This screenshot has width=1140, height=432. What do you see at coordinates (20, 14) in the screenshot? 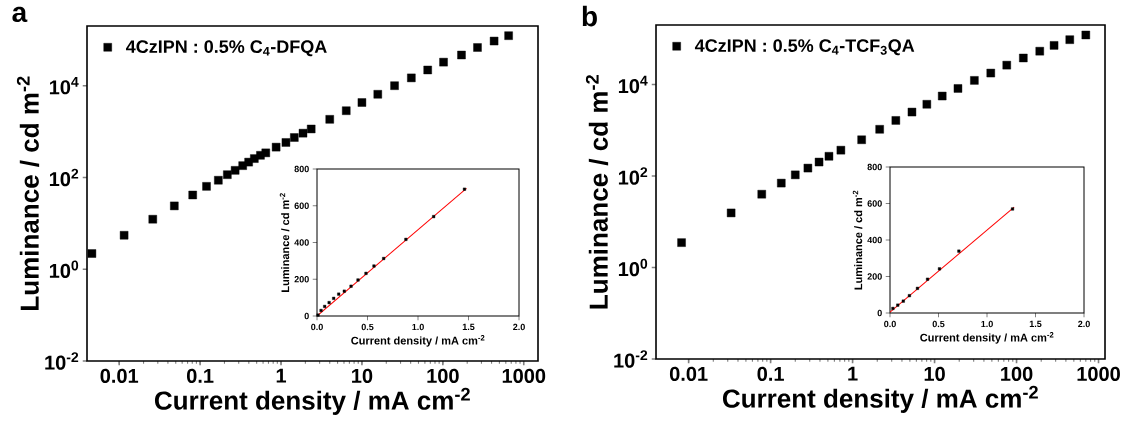
I see `chart-title: a` at bounding box center [20, 14].